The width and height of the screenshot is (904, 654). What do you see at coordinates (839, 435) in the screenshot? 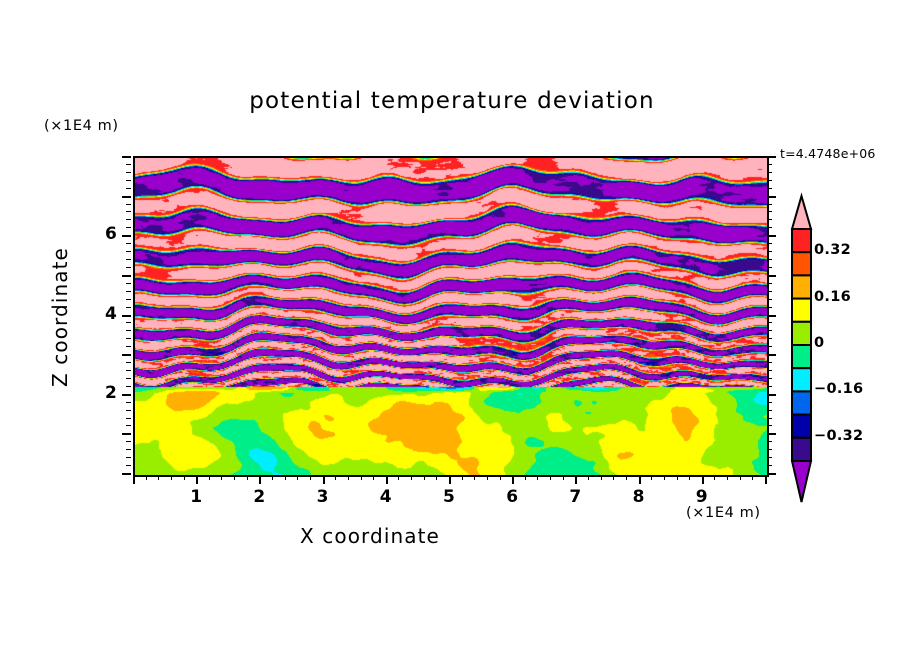
I see `colorbar-tick-label: −0.32` at bounding box center [839, 435].